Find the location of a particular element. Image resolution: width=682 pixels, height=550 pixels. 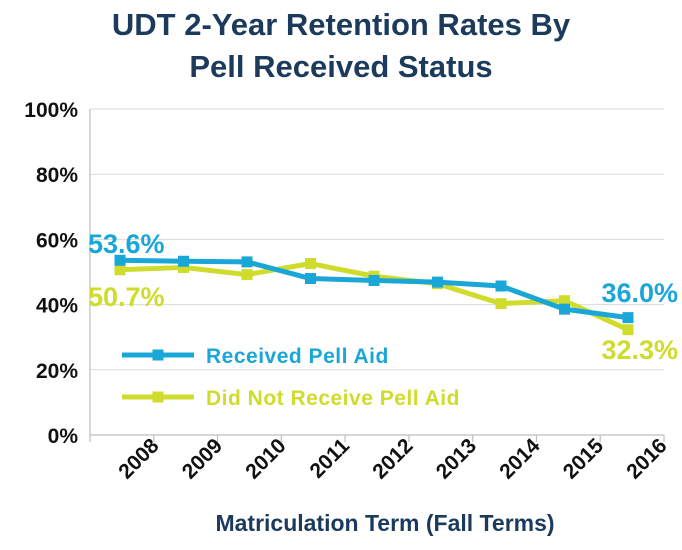

data-label-series-1-2008: 53.6% is located at coordinates (126, 244).